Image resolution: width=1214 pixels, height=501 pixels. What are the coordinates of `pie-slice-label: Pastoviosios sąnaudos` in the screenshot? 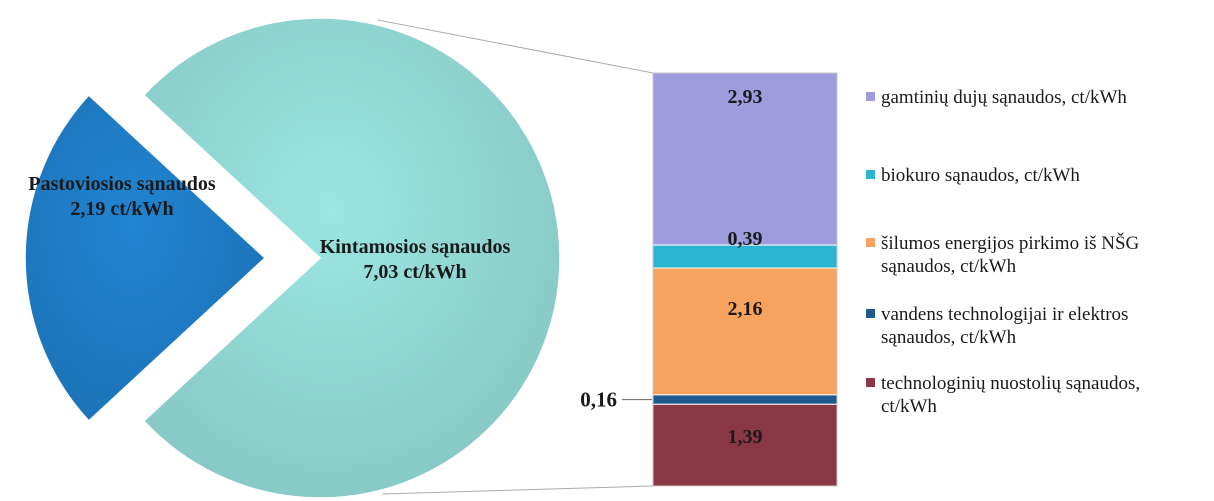 It's located at (121, 184).